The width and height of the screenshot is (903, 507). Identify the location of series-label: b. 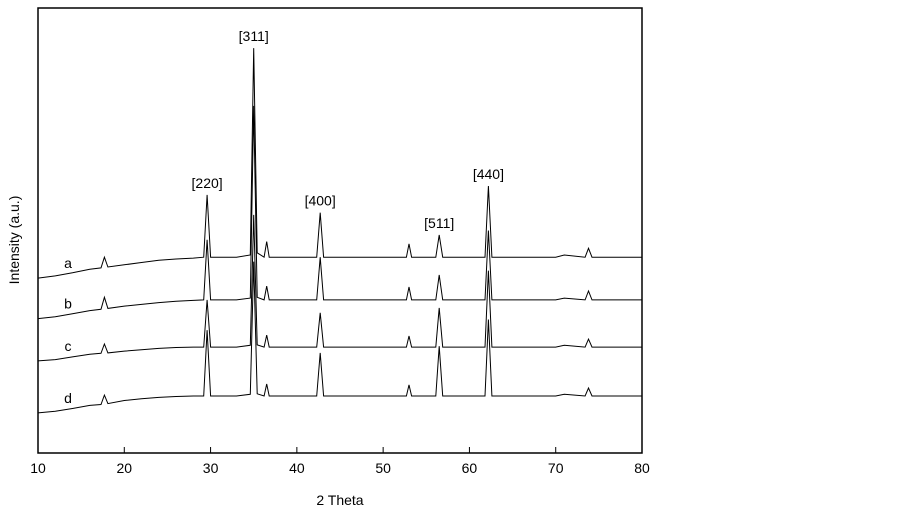
(68, 304).